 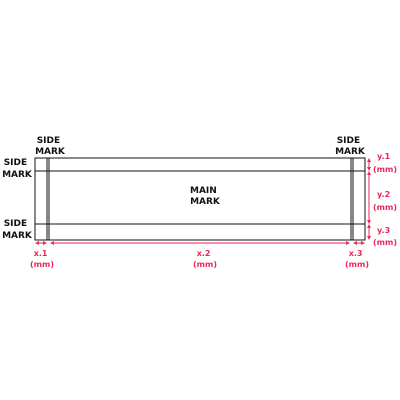 I want to click on y2-arrowhead-bottom, so click(x=369, y=222).